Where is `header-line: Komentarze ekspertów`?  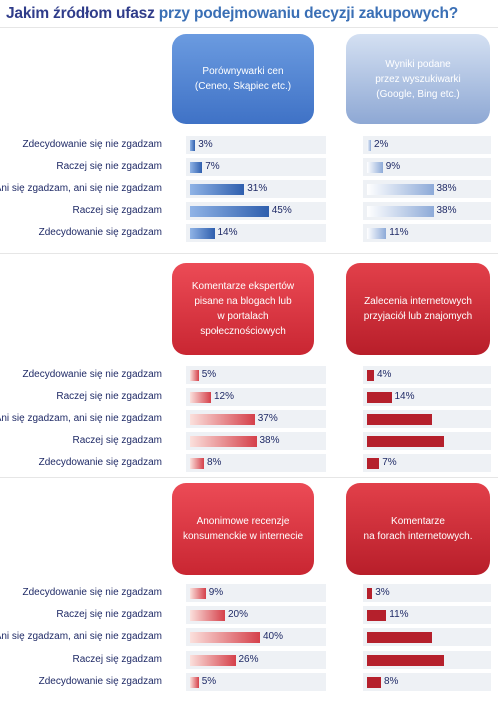
header-line: Komentarze ekspertów is located at coordinates (243, 286).